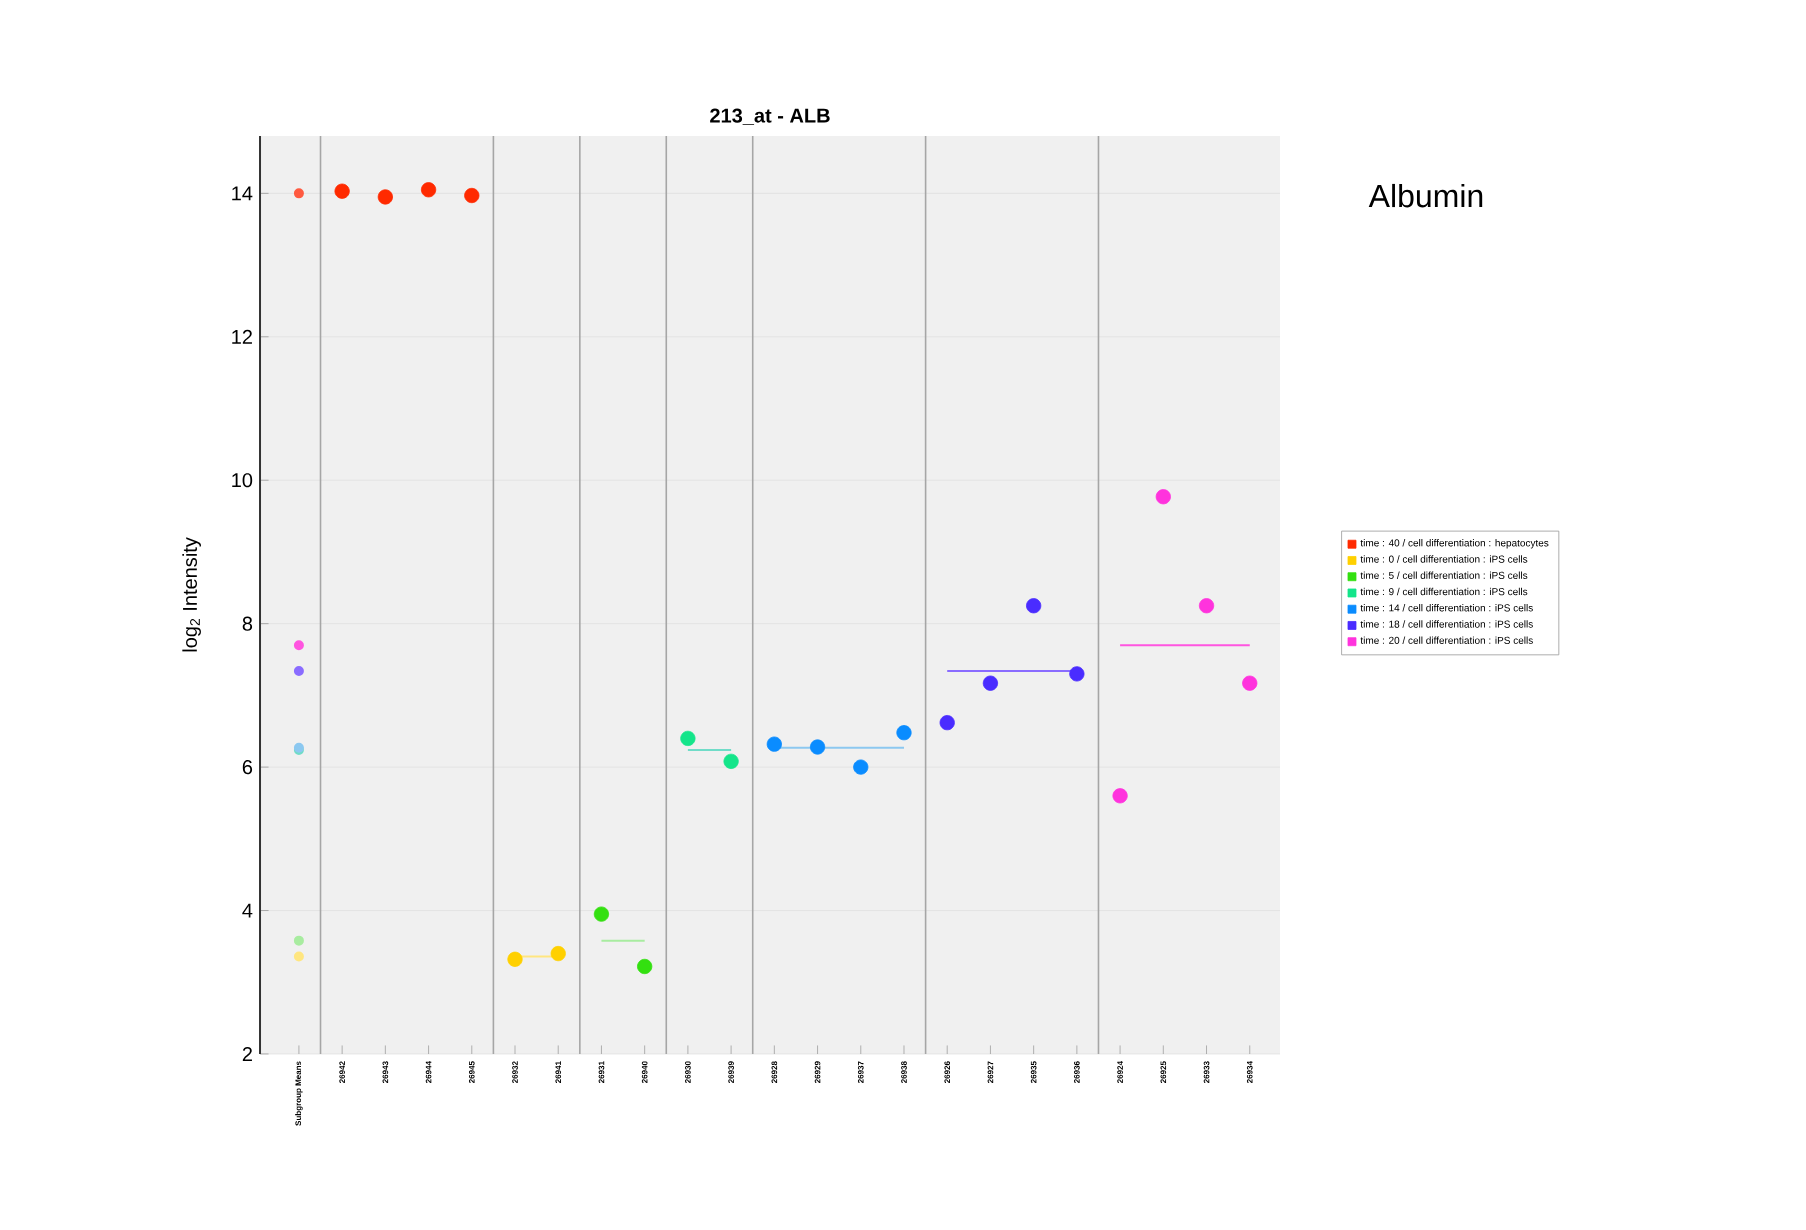 Image resolution: width=1806 pixels, height=1230 pixels. Describe the element at coordinates (242, 193) in the screenshot. I see `y-tick-label: 14` at that location.